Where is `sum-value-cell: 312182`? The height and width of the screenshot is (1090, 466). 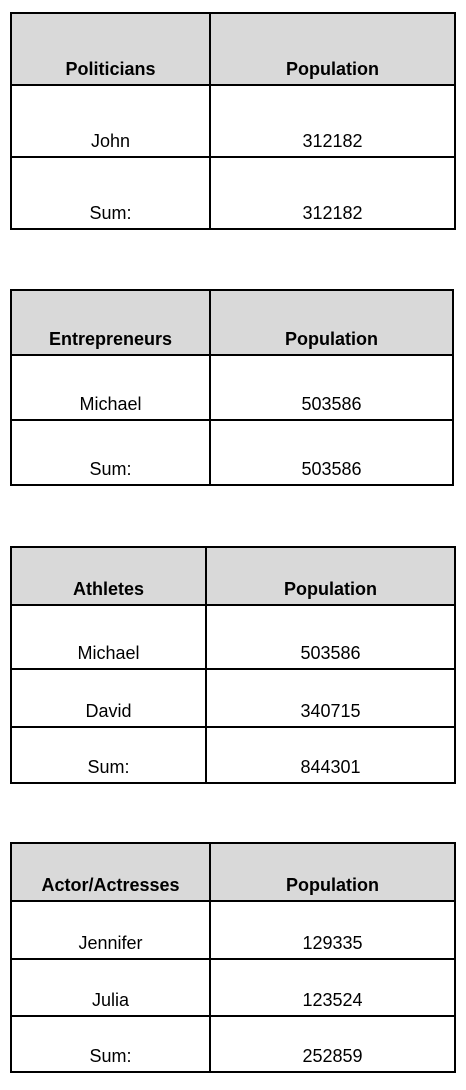
sum-value-cell: 312182 is located at coordinates (332, 193).